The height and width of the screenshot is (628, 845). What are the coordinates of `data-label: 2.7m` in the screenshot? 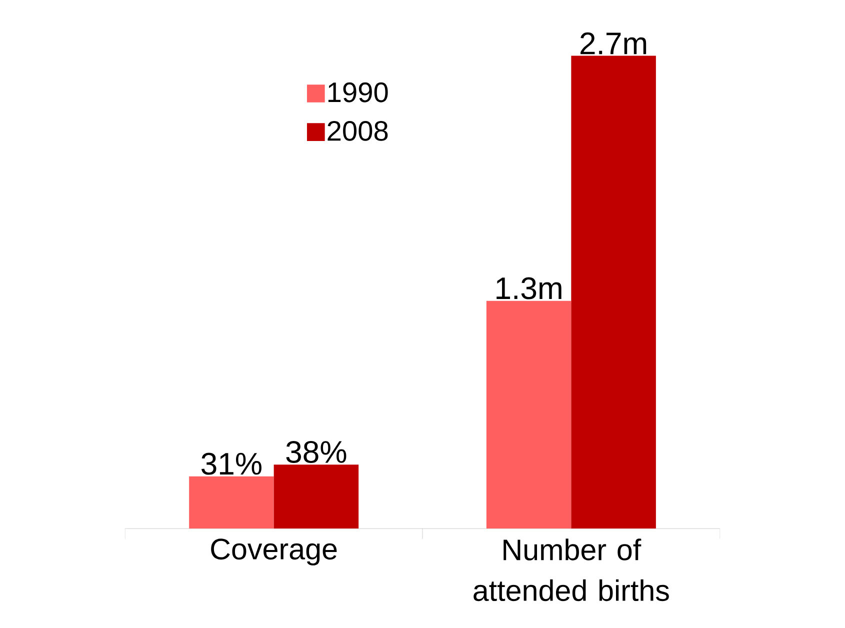 It's located at (613, 43).